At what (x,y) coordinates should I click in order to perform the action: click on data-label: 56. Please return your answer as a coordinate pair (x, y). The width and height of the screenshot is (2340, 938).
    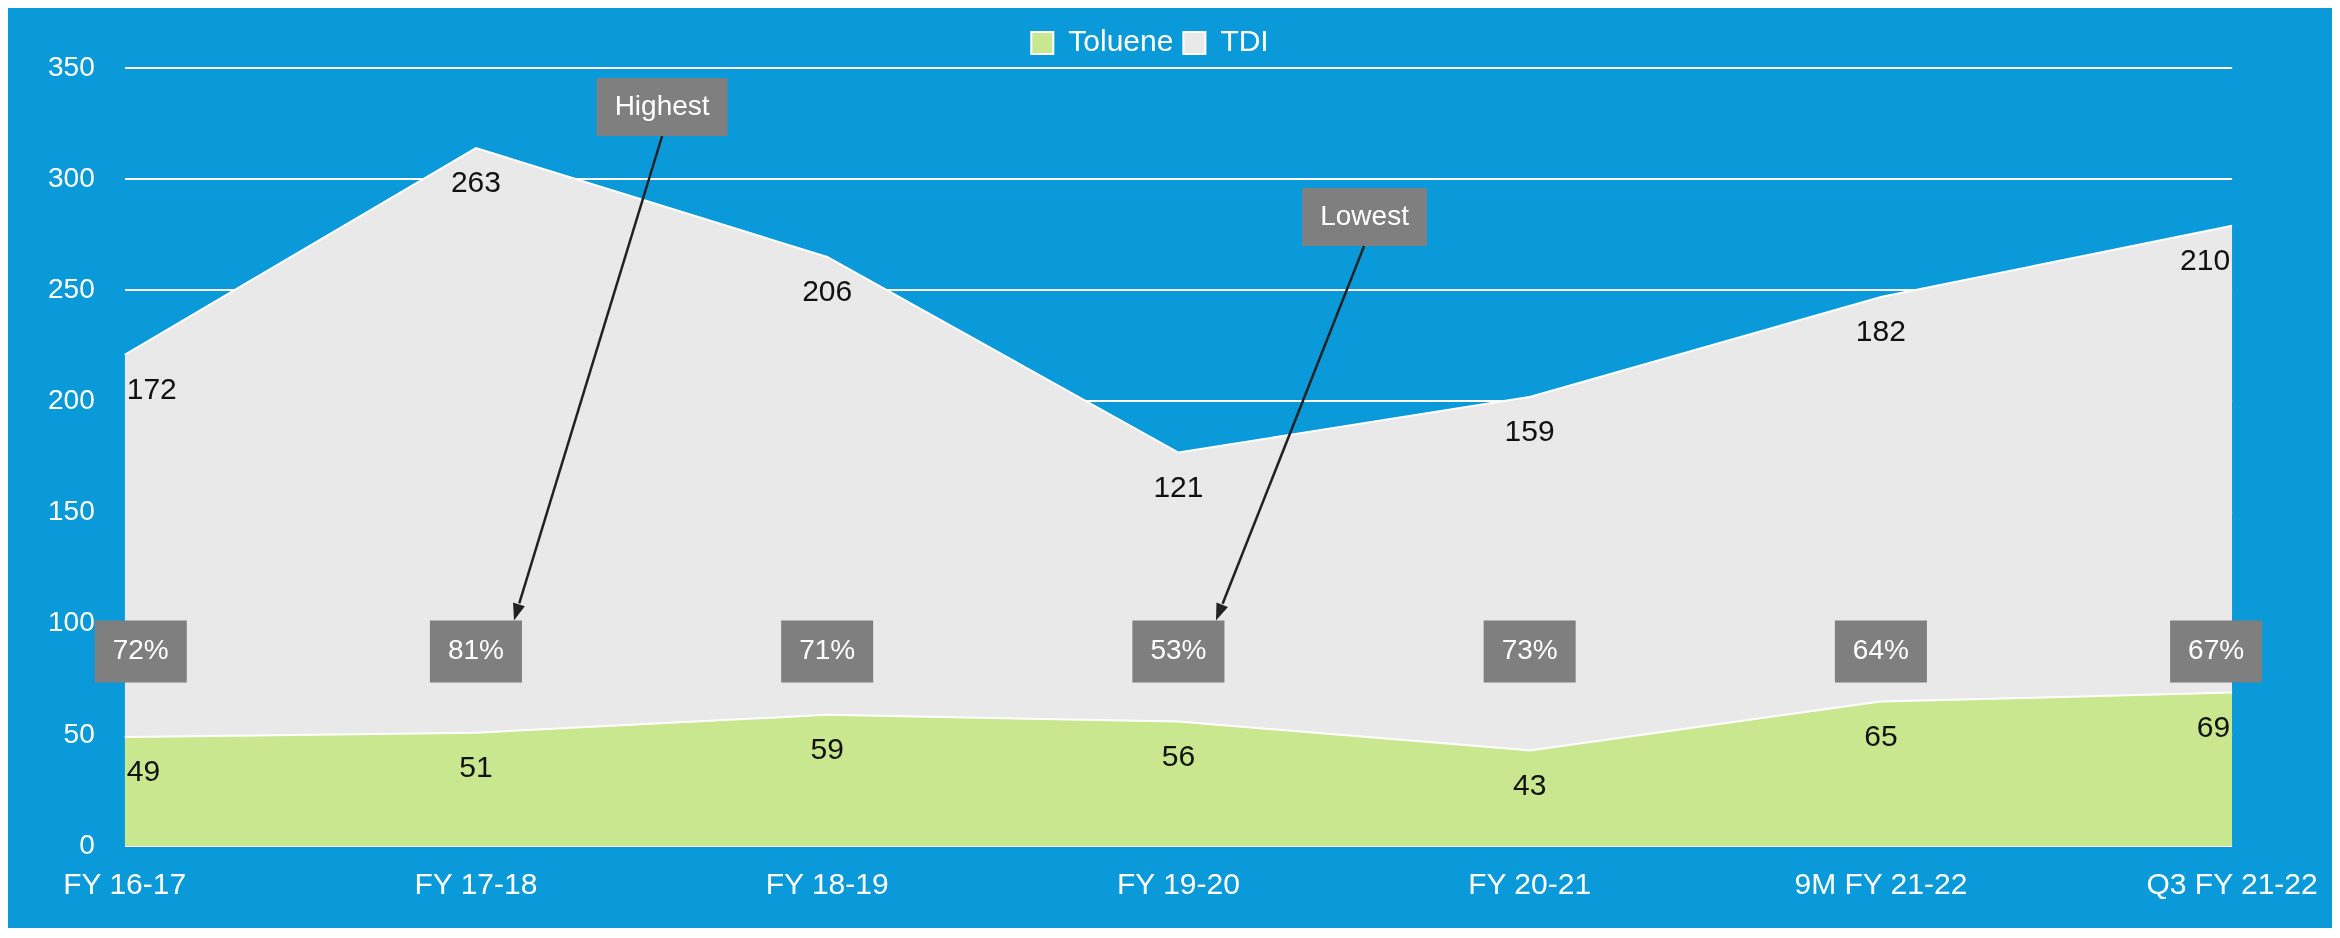
    Looking at the image, I should click on (1178, 755).